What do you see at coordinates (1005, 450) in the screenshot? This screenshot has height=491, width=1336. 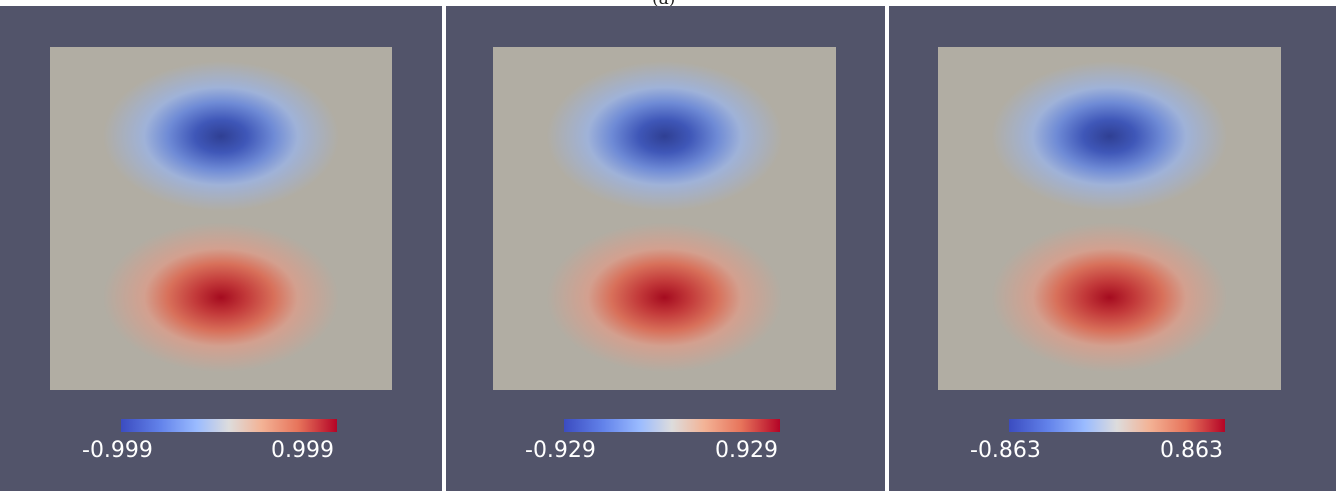 I see `colorbar-min-label: -0.863` at bounding box center [1005, 450].